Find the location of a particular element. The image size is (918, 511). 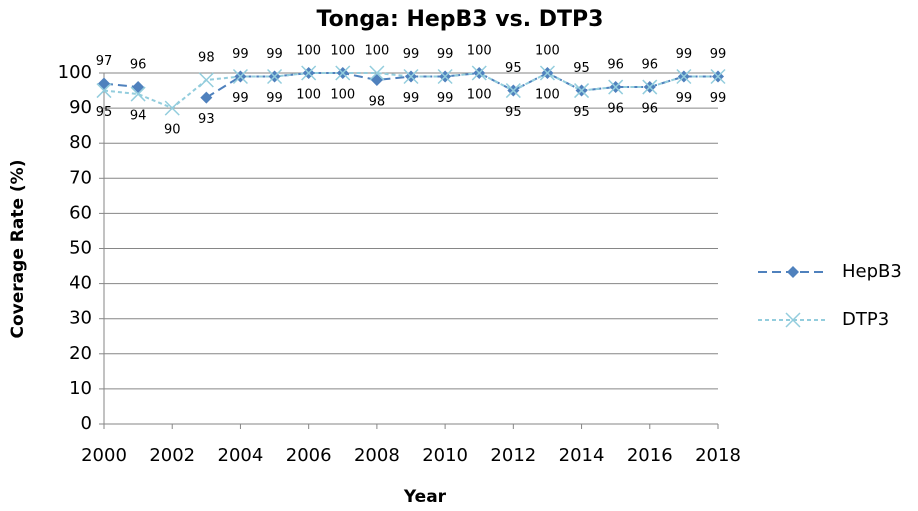

x-tick-label: 2006 is located at coordinates (309, 455).